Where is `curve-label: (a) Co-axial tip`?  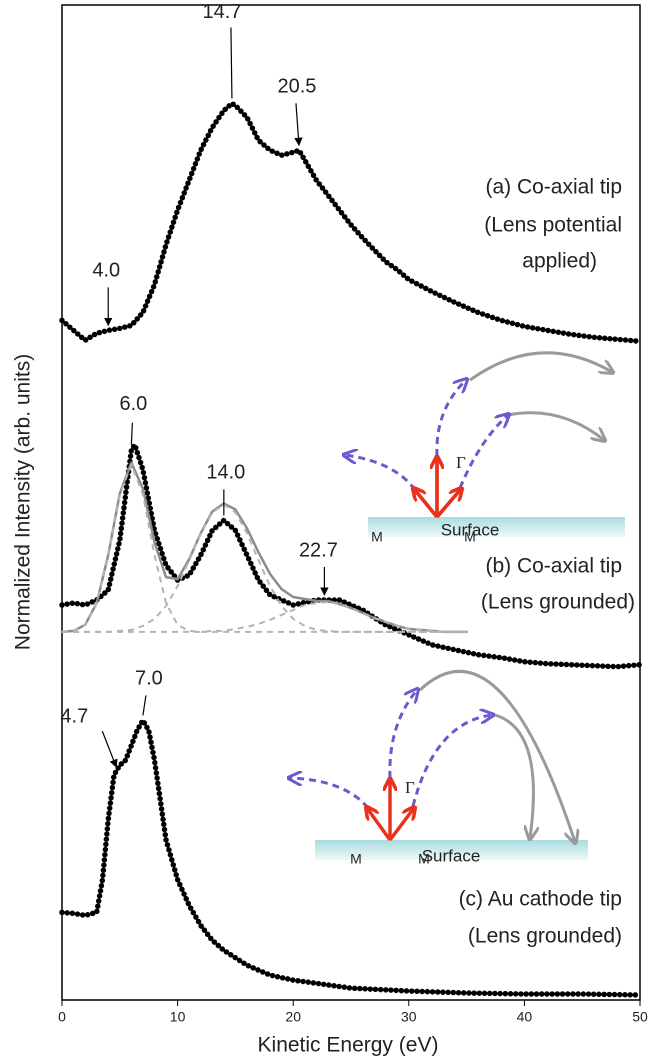
curve-label: (a) Co-axial tip is located at coordinates (553, 187).